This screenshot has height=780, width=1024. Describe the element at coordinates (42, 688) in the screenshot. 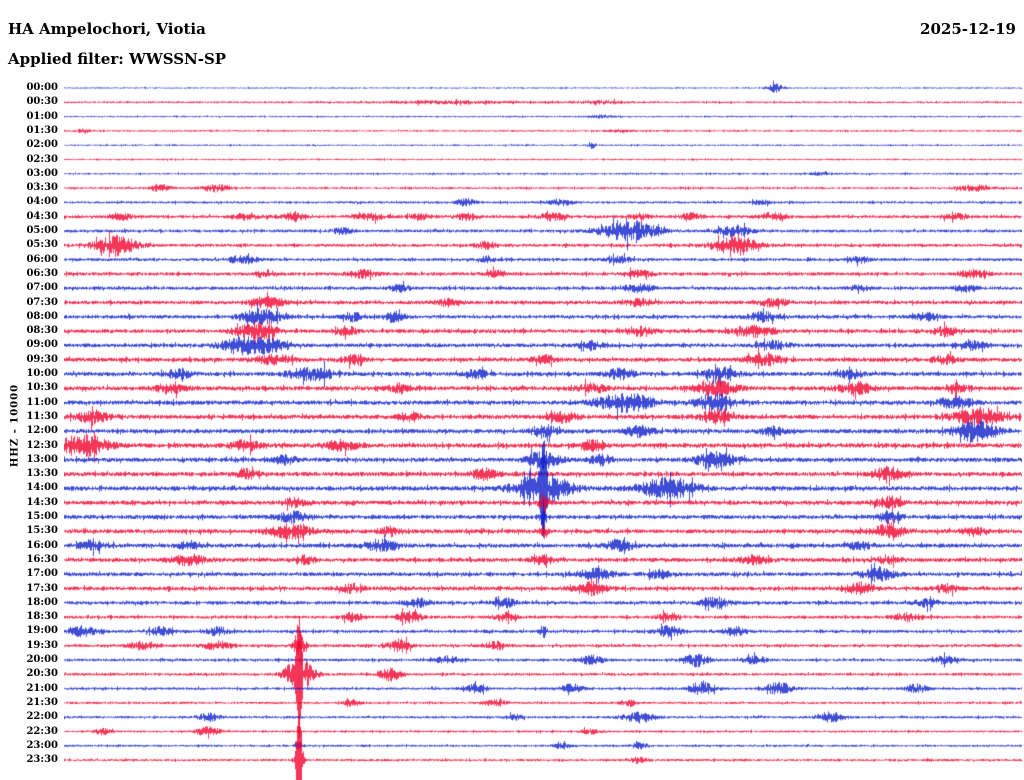

I see `time-label: 21:00` at that location.